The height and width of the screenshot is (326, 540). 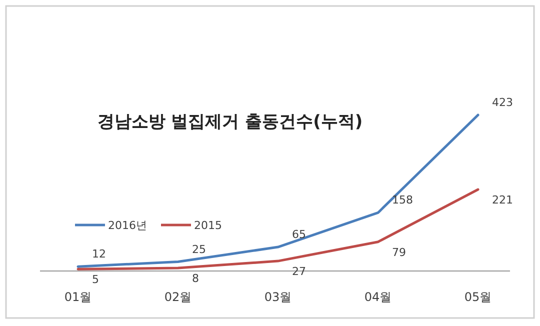 What do you see at coordinates (502, 102) in the screenshot?
I see `data-label: 423` at bounding box center [502, 102].